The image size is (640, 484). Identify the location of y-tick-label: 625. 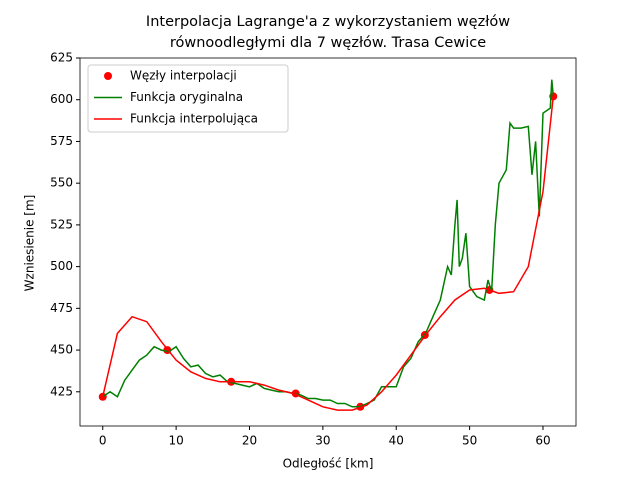
(61, 58).